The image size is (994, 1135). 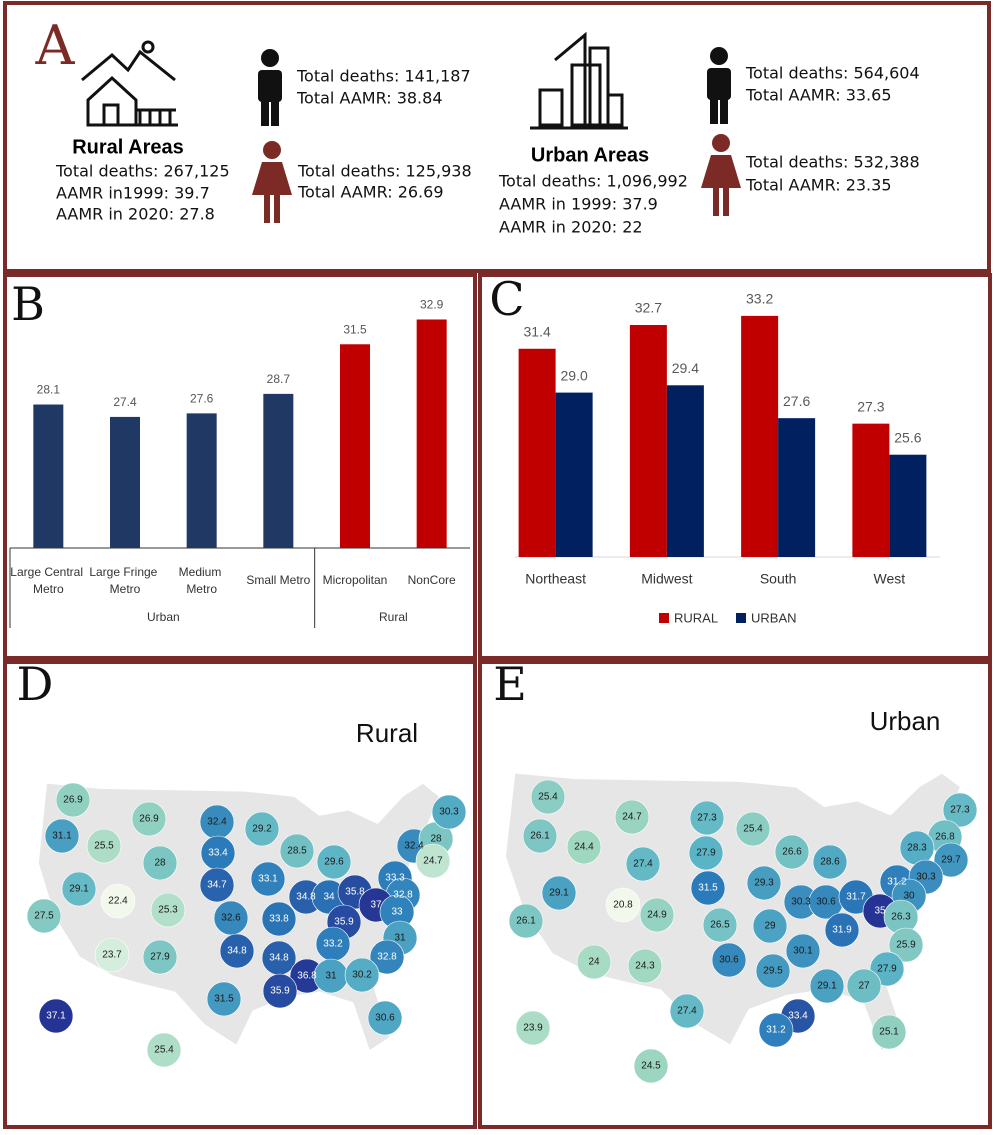 I want to click on state-value: 26.9, so click(x=149, y=819).